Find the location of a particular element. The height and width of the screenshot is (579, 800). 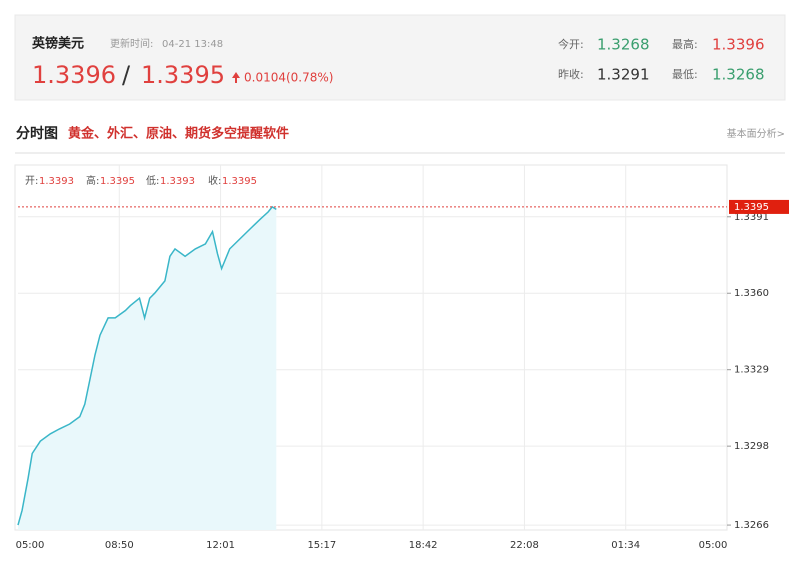

update-time: 04-21 13:48 is located at coordinates (192, 44).